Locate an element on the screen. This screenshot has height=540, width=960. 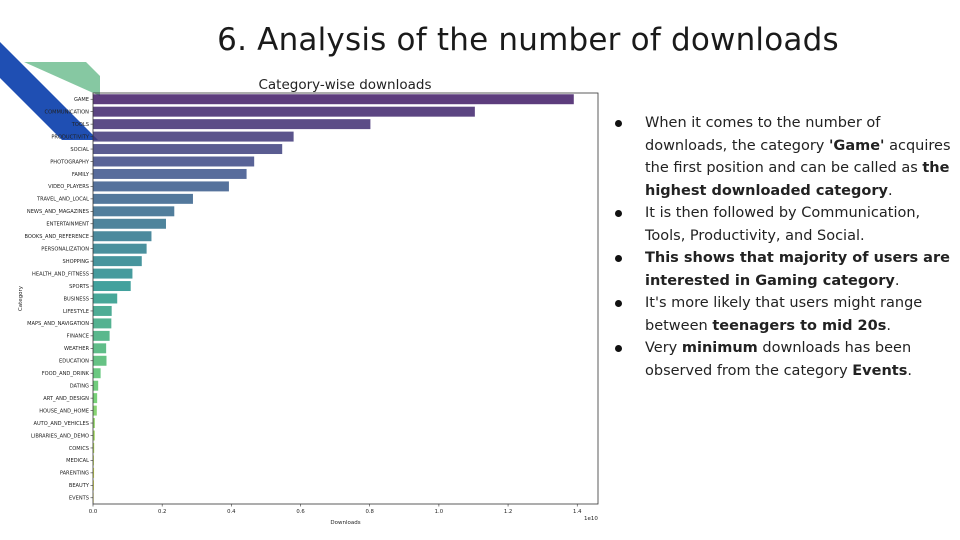
bar-comics is located at coordinates (94, 447).